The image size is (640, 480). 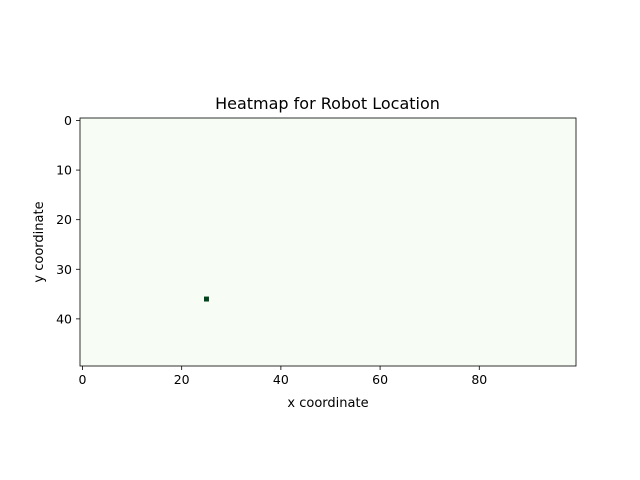 I want to click on x-tick-label: 80, so click(x=479, y=379).